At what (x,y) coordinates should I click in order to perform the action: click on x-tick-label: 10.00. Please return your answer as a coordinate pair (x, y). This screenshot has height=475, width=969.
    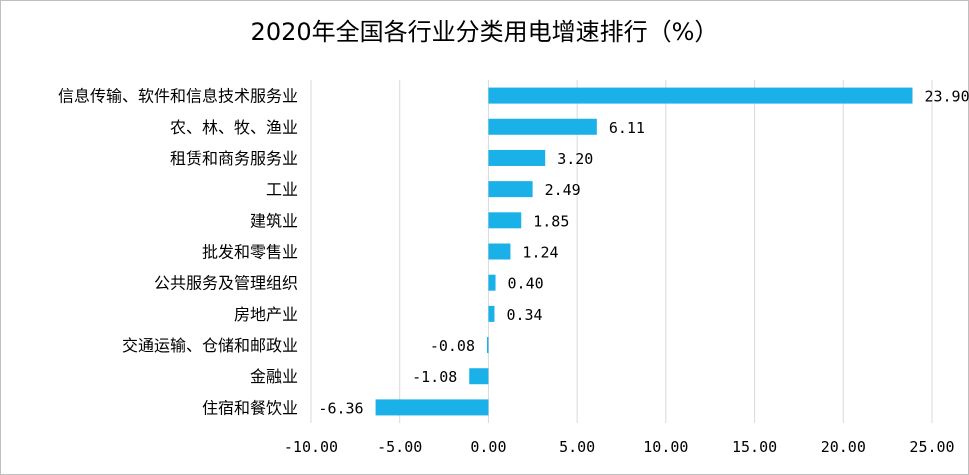
    Looking at the image, I should click on (665, 447).